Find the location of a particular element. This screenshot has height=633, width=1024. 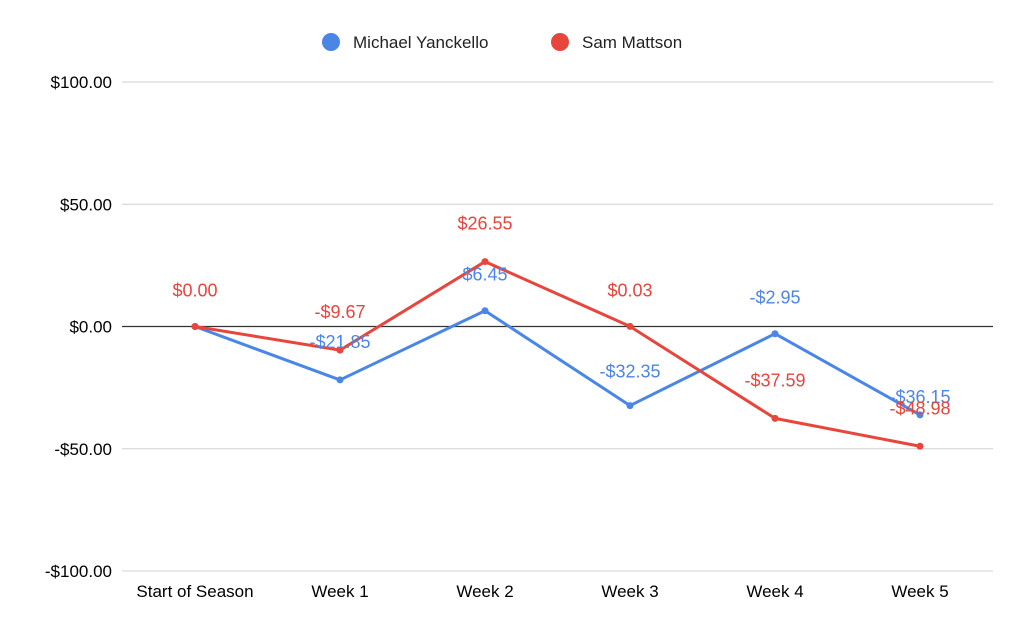

data-label-michael-yanckello: -$2.95 is located at coordinates (774, 298).